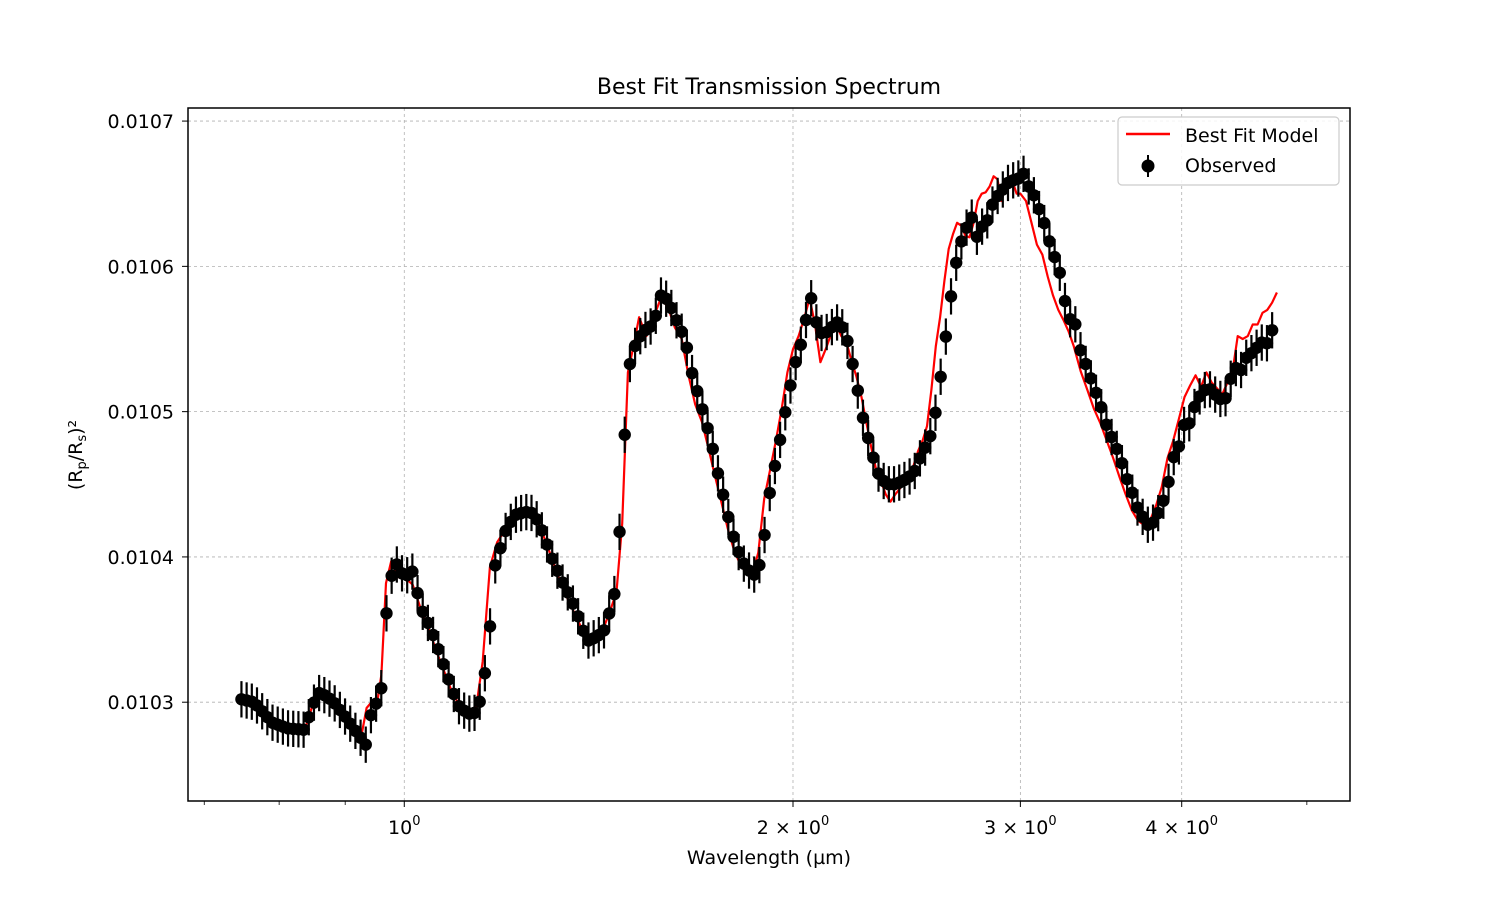 The width and height of the screenshot is (1500, 900). Describe the element at coordinates (404, 826) in the screenshot. I see `x-tick-label: 100` at that location.